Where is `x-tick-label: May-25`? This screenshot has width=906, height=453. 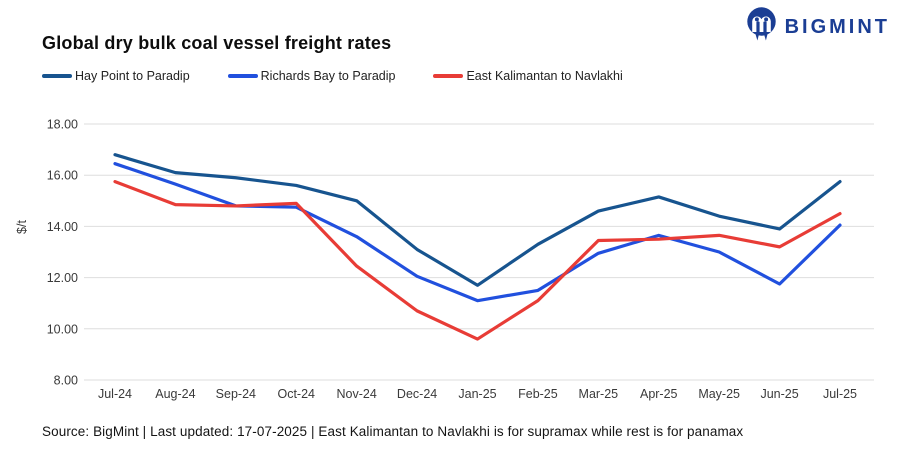
x-tick-label: May-25 is located at coordinates (719, 394).